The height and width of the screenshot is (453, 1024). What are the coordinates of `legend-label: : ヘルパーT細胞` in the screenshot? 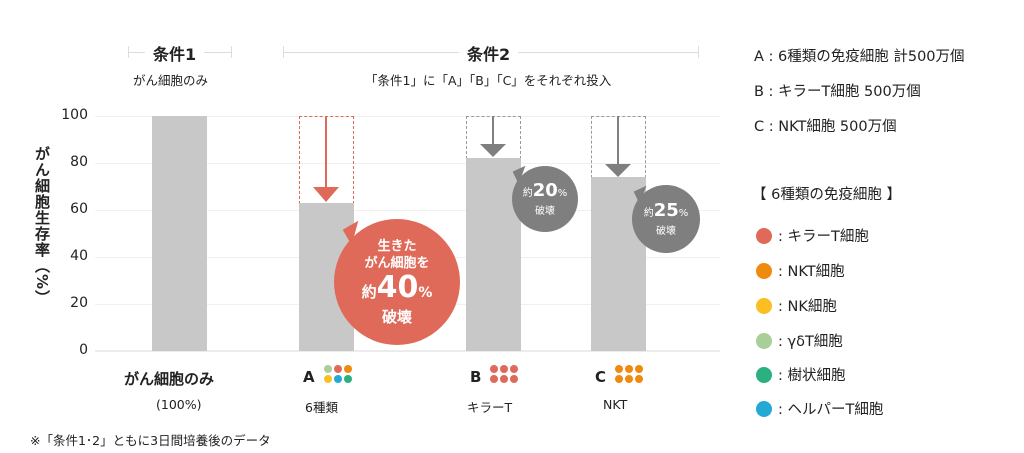 It's located at (831, 410).